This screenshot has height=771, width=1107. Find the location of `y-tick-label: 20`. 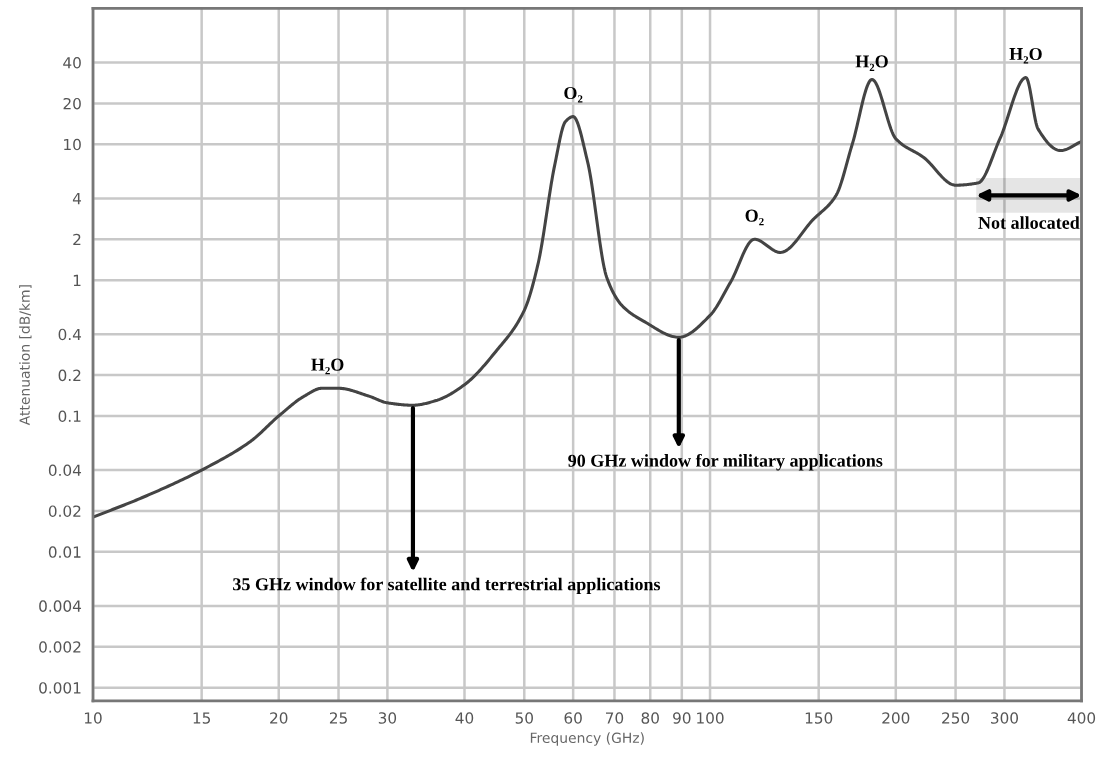

y-tick-label: 20 is located at coordinates (72, 103).